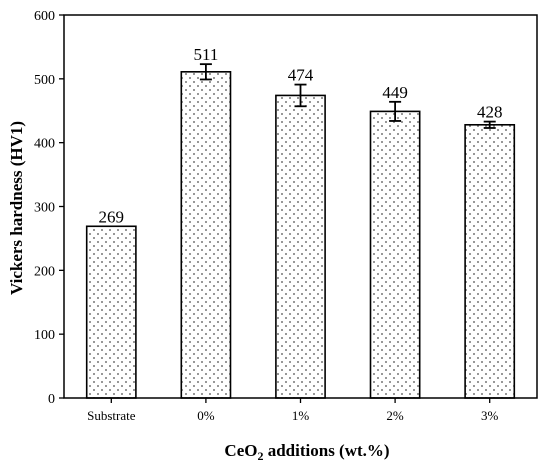  Describe the element at coordinates (395, 415) in the screenshot. I see `x-tick-label: 2%` at that location.